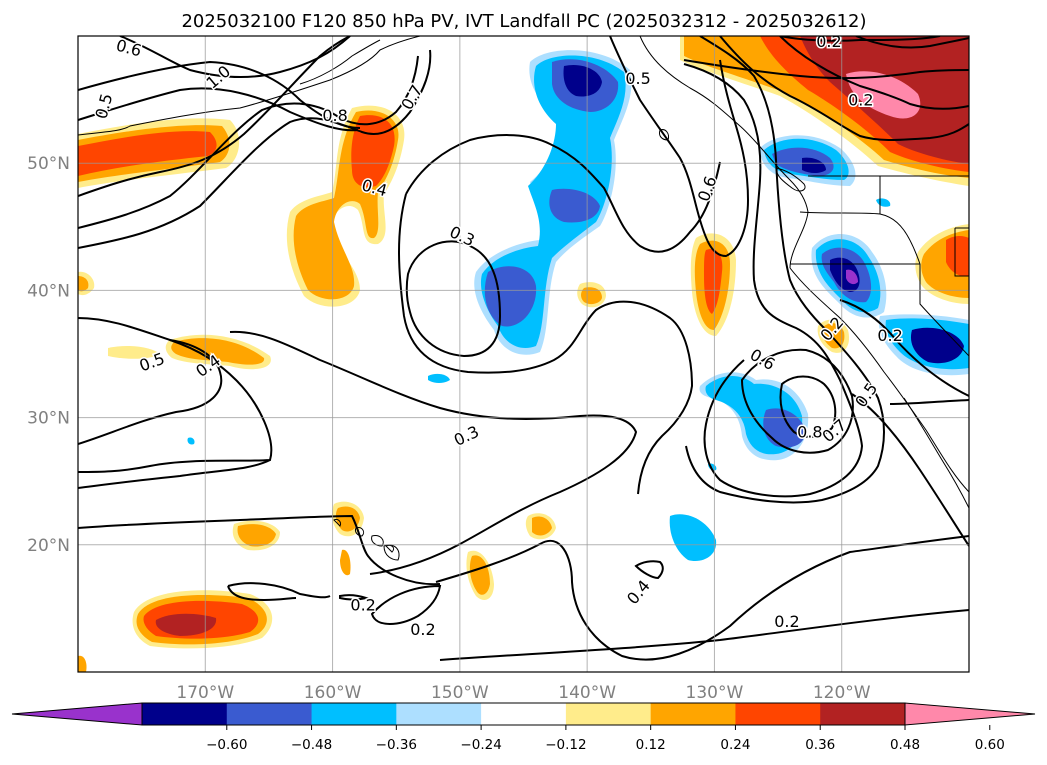  What do you see at coordinates (905, 745) in the screenshot?
I see `colorbar-tick-label: 0.48` at bounding box center [905, 745].